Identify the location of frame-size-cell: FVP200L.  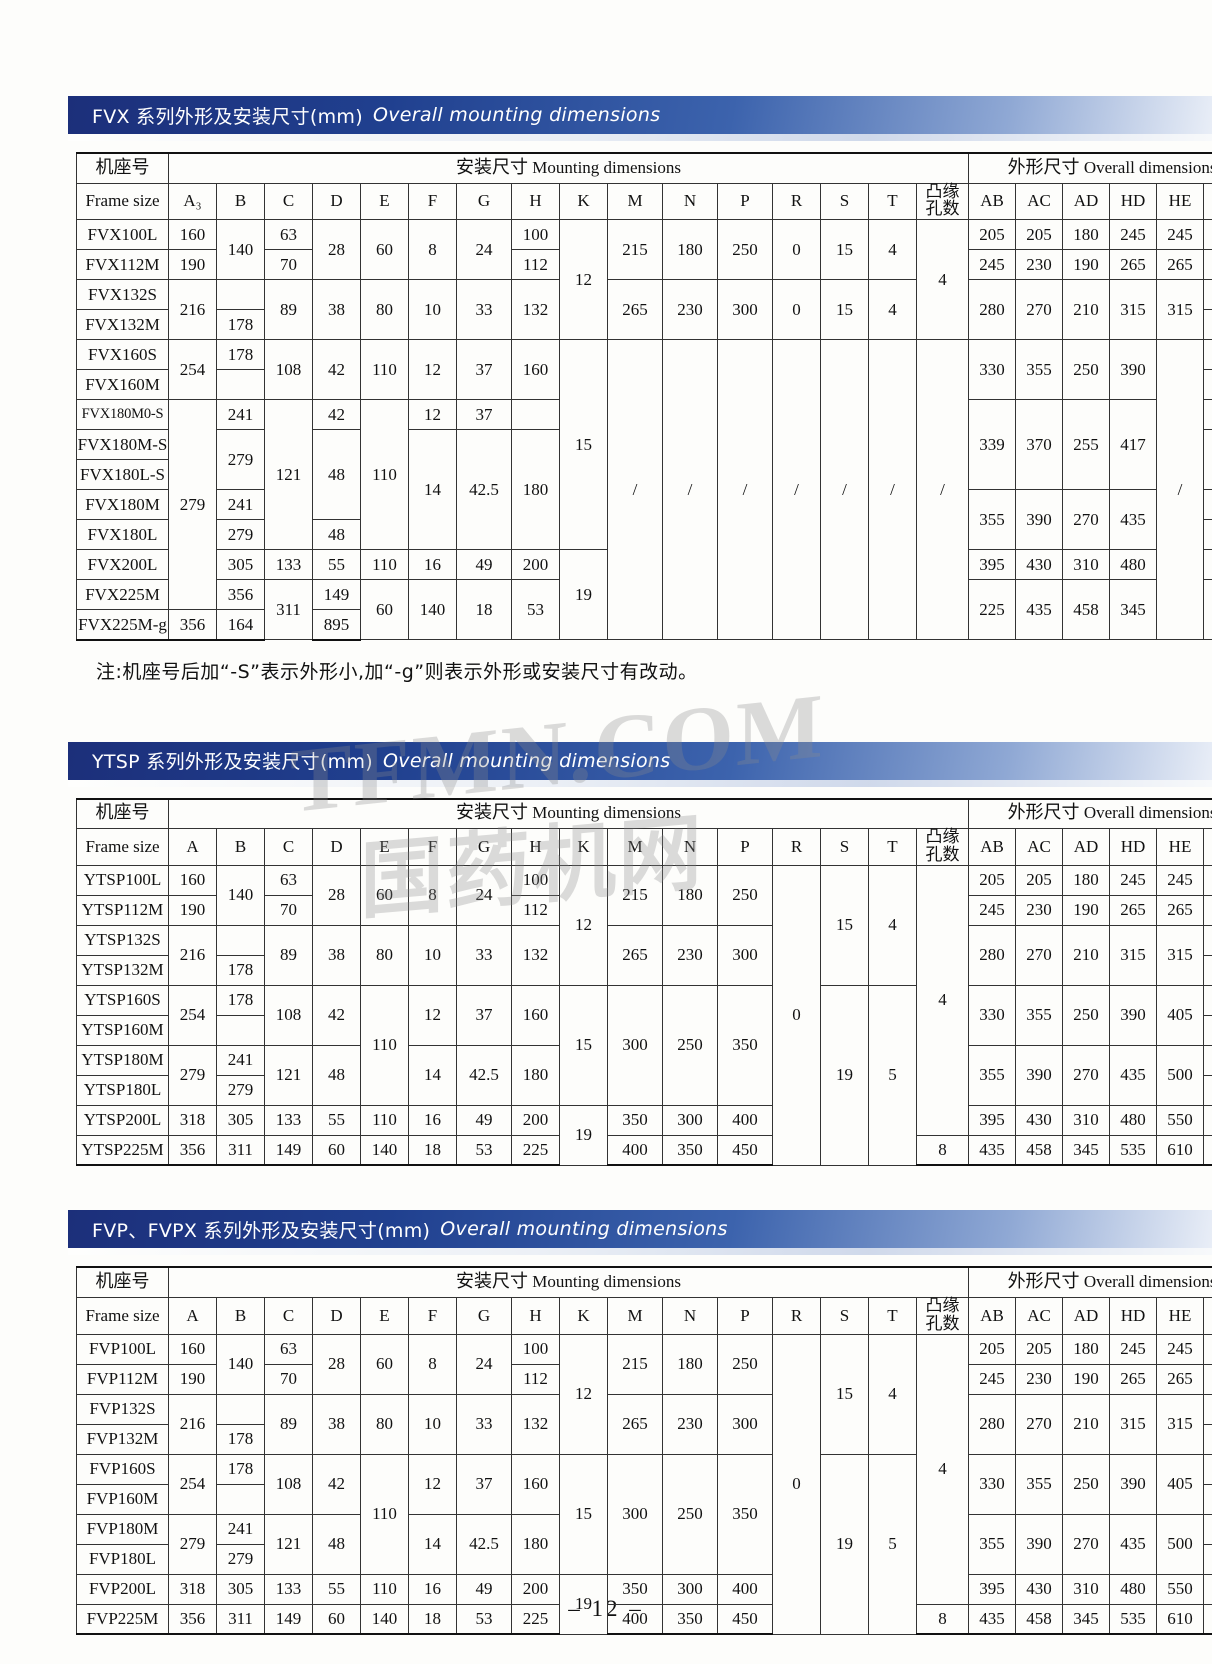
(122, 1589).